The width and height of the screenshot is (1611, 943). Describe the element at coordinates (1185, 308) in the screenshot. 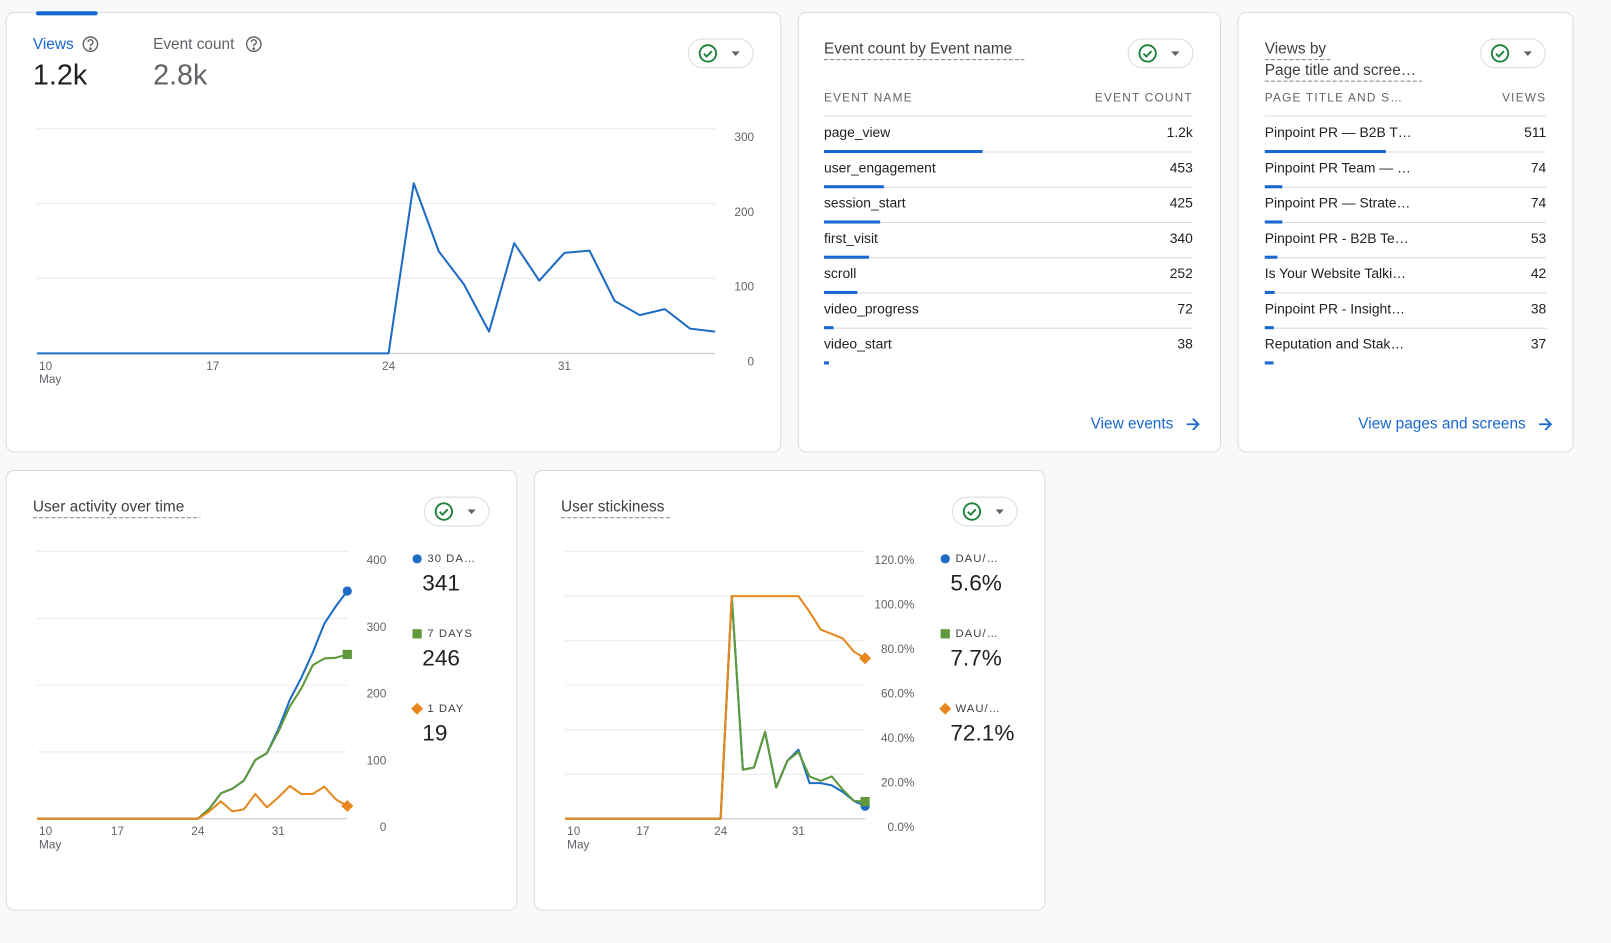

I see `row-count: 72` at that location.